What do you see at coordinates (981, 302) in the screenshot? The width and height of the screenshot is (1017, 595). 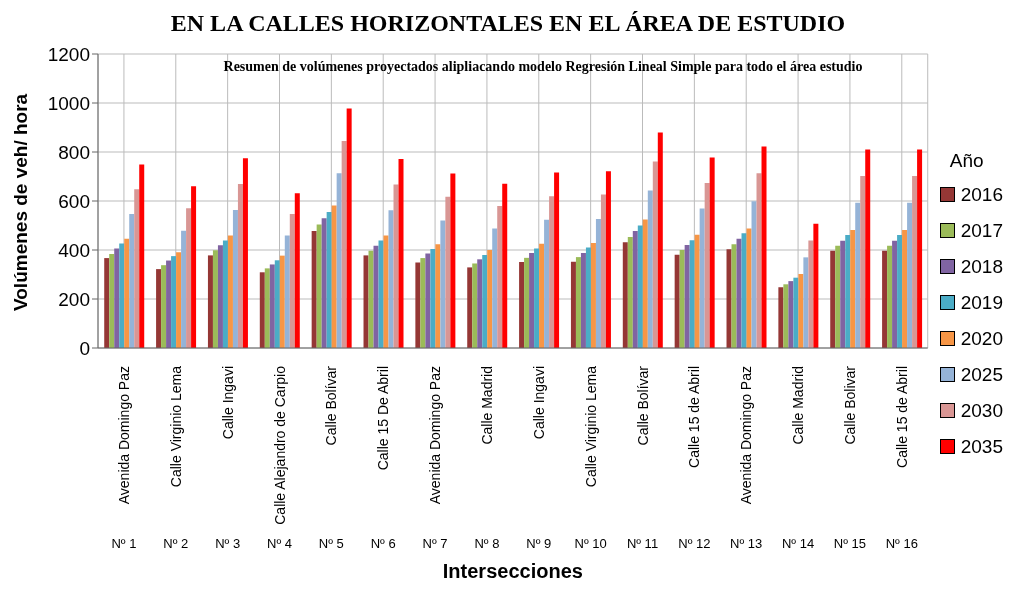 I see `legend-label: 2019` at bounding box center [981, 302].